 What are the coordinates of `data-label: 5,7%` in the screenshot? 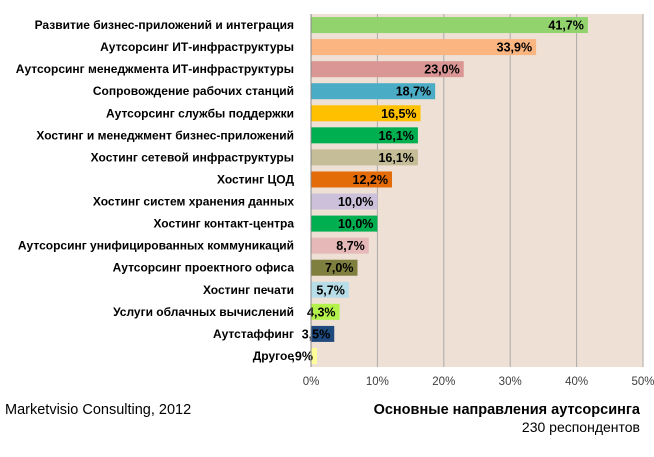 It's located at (330, 290).